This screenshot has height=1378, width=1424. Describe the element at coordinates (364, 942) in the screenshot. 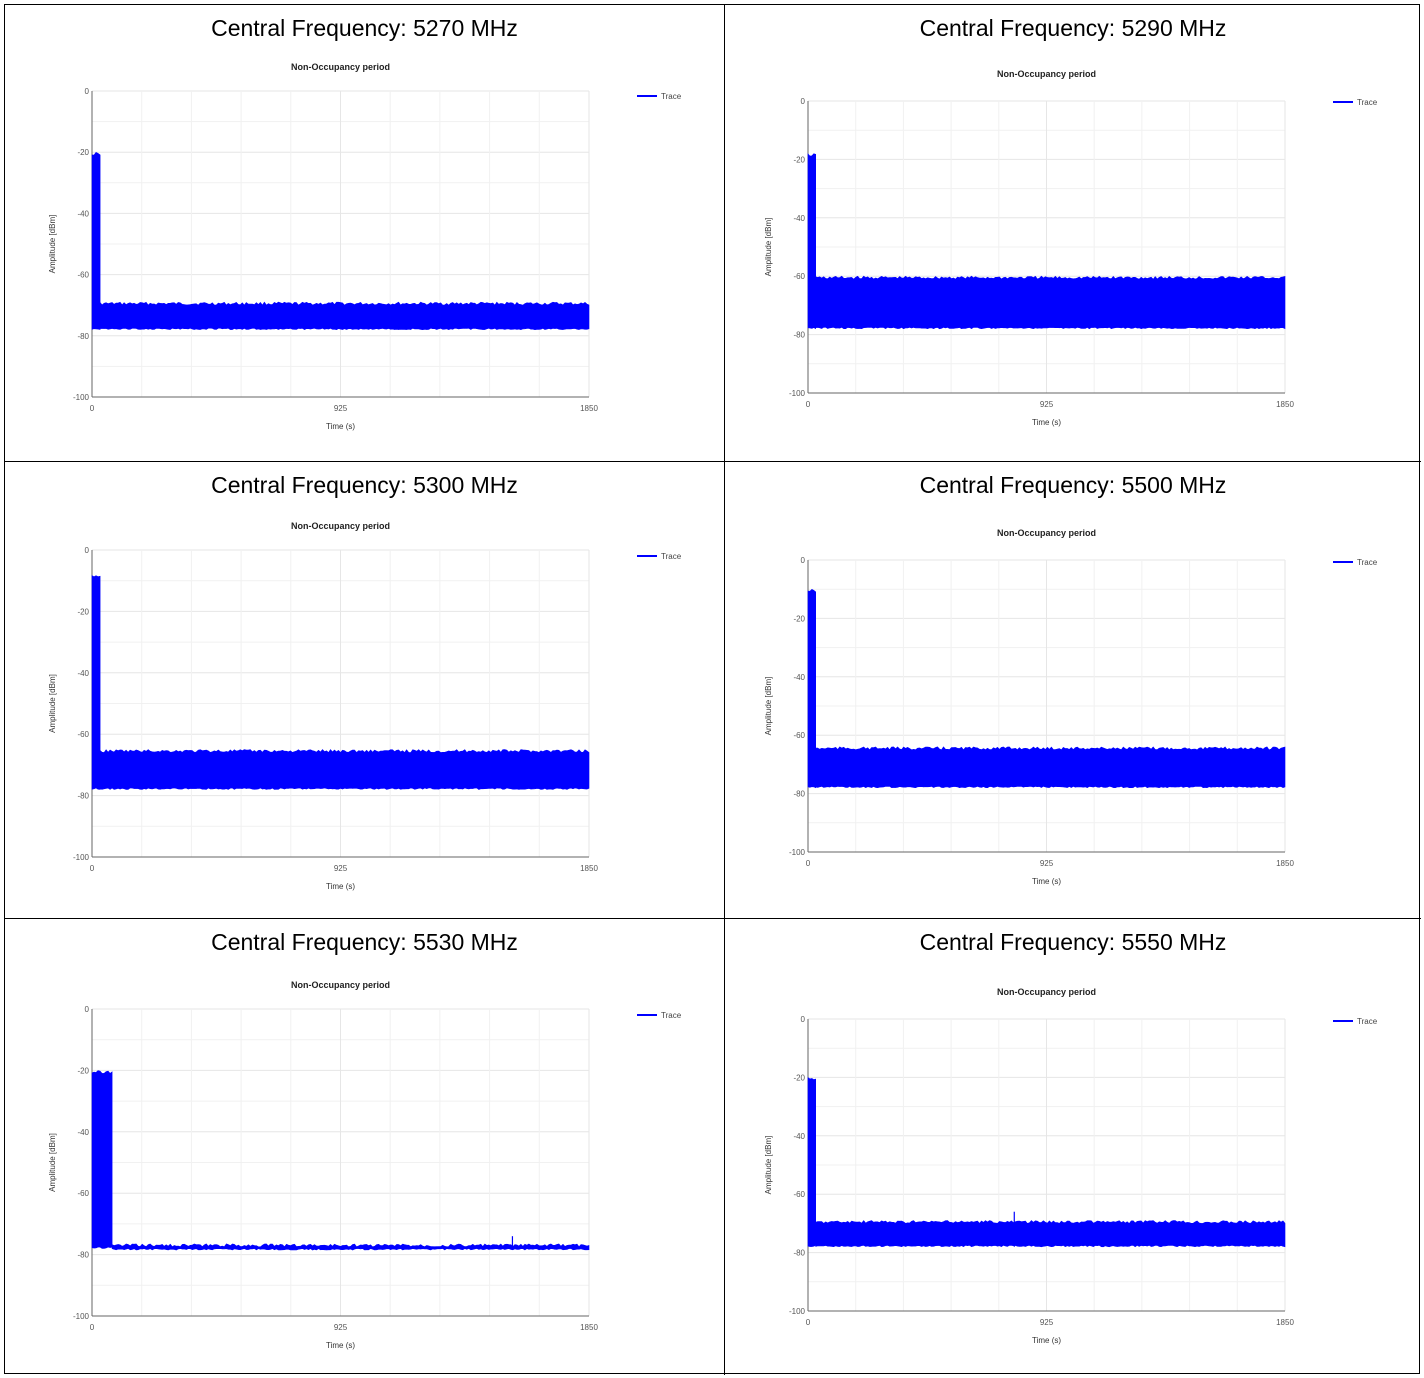

I see `central-frequency-caption: Central Frequency: 5530 MHz` at that location.